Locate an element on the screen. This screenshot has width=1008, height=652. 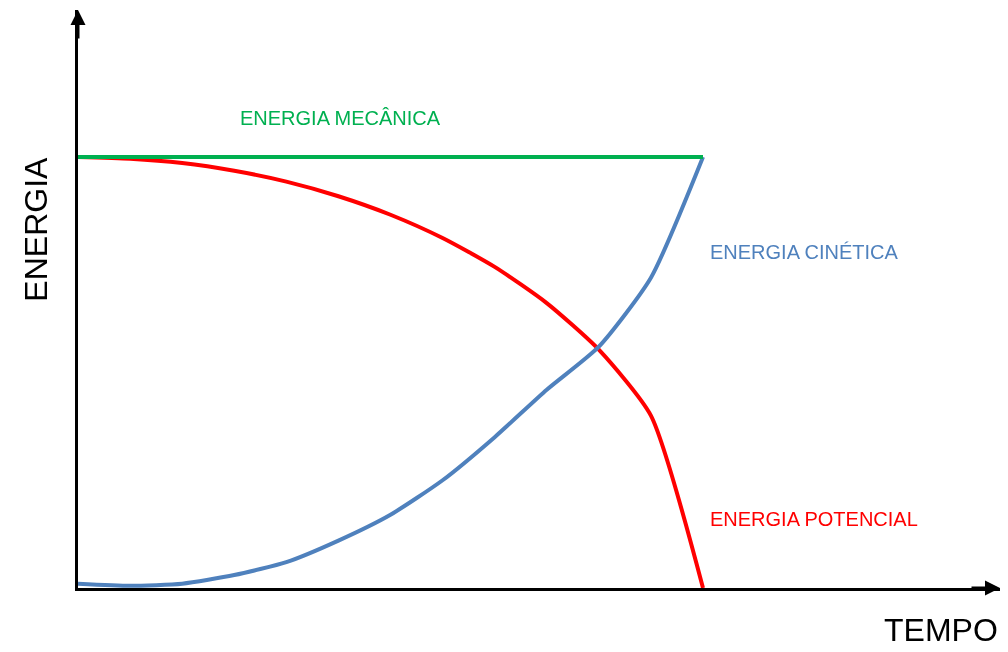
series-label: ENERGIA CINÉTICA is located at coordinates (804, 252).